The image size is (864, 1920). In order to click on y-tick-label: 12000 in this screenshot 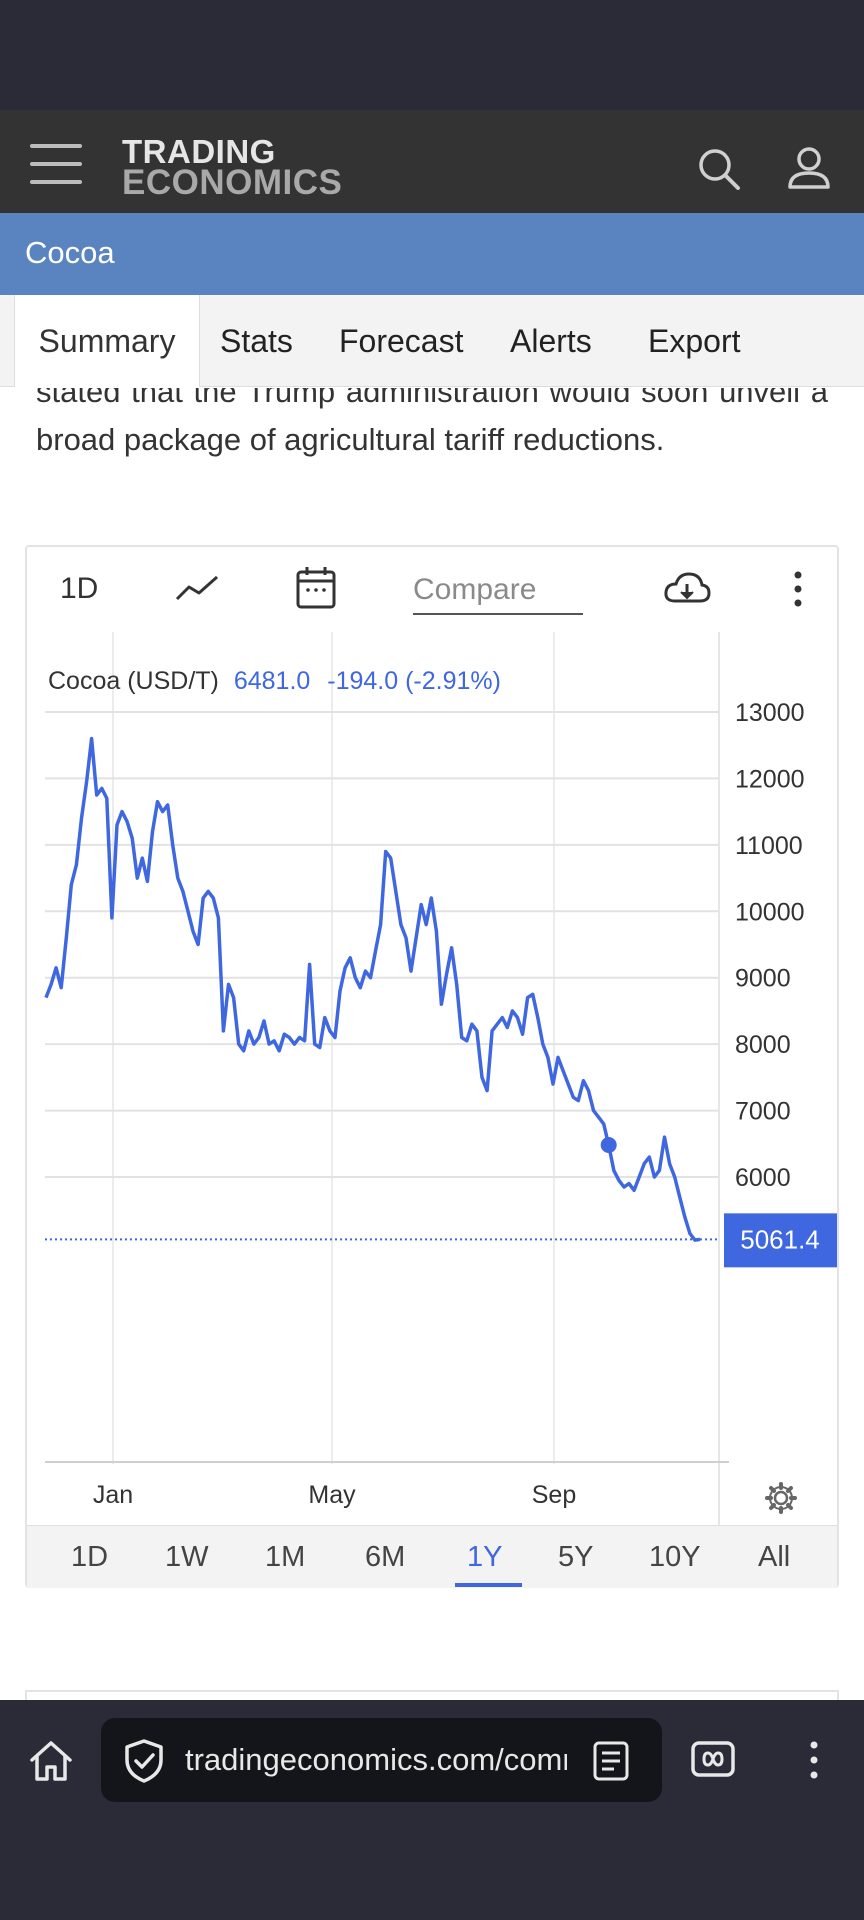, I will do `click(770, 779)`.